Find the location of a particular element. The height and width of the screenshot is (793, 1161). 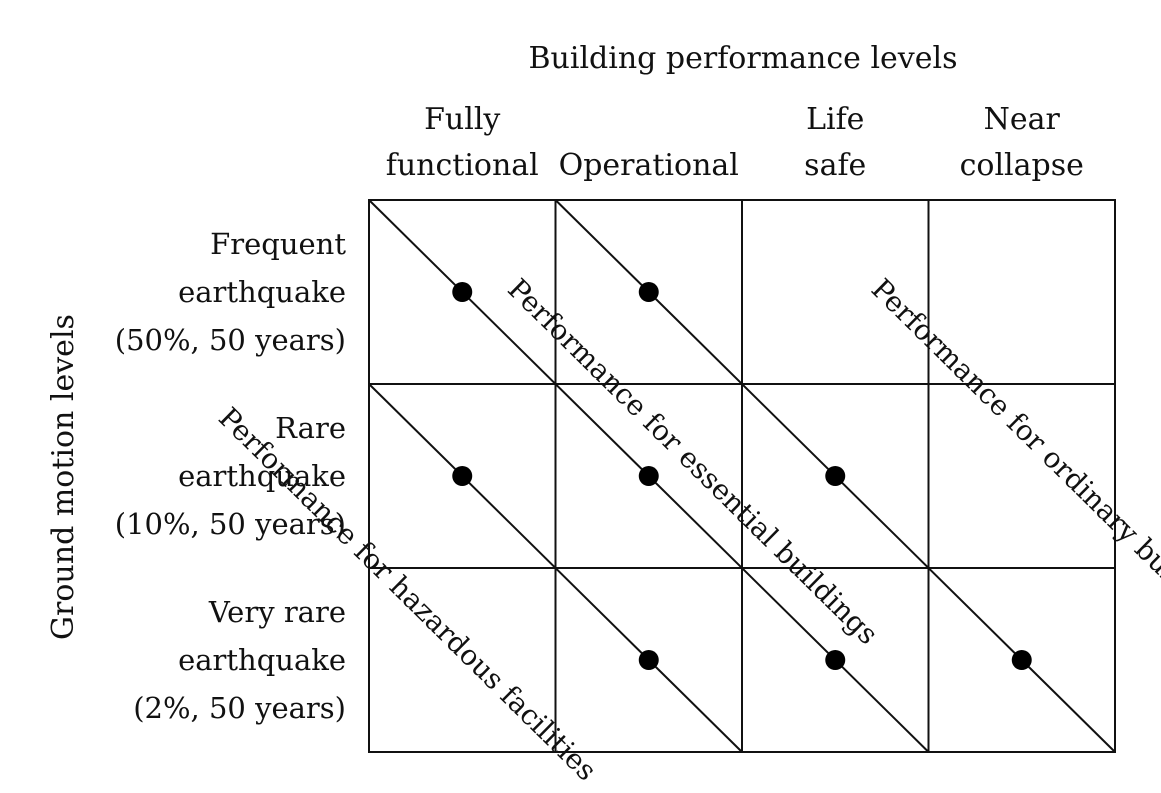

y-axis-label: Ground motion levels is located at coordinates (63, 477).